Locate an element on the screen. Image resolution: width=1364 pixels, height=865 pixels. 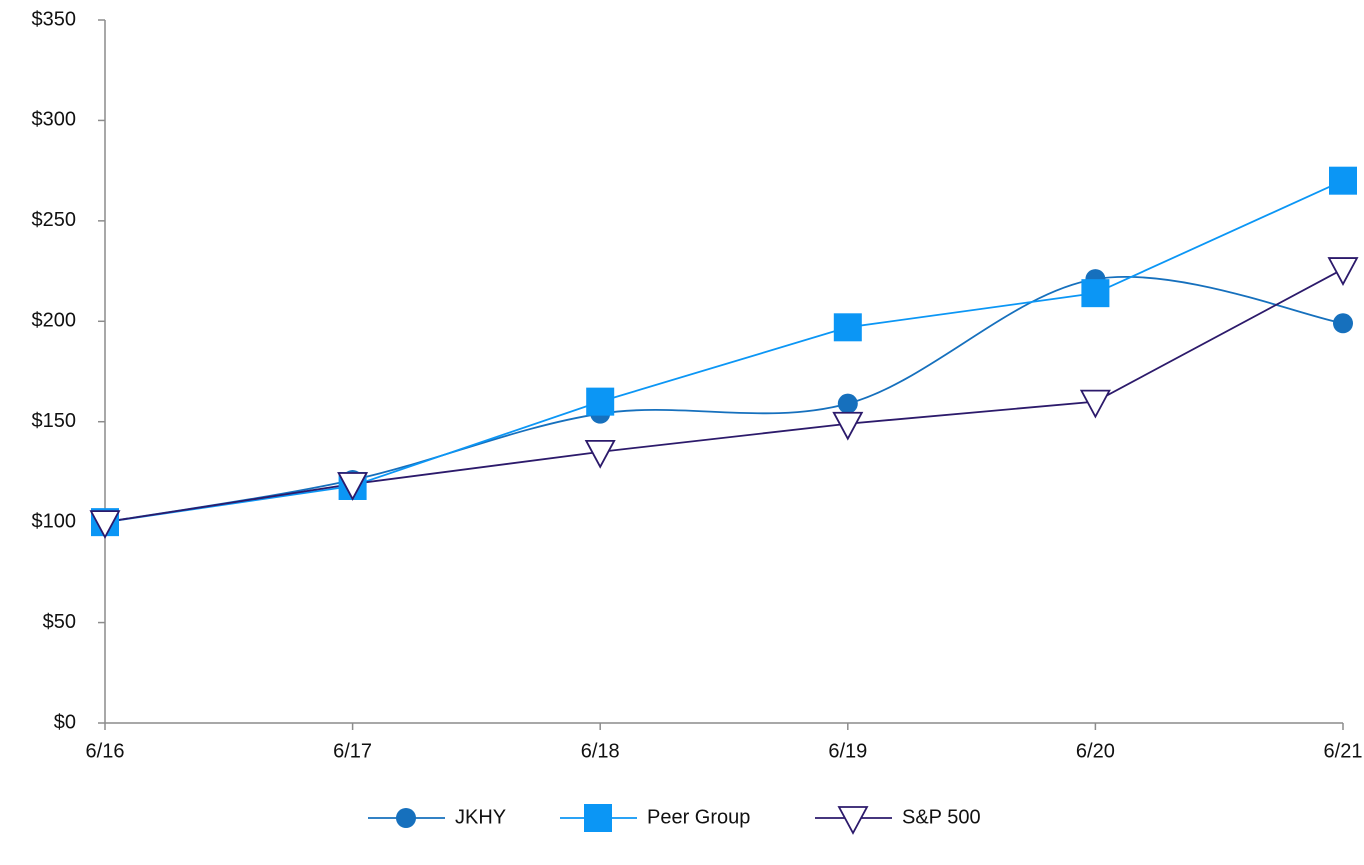
y-tick-label: $100 is located at coordinates (54, 521).